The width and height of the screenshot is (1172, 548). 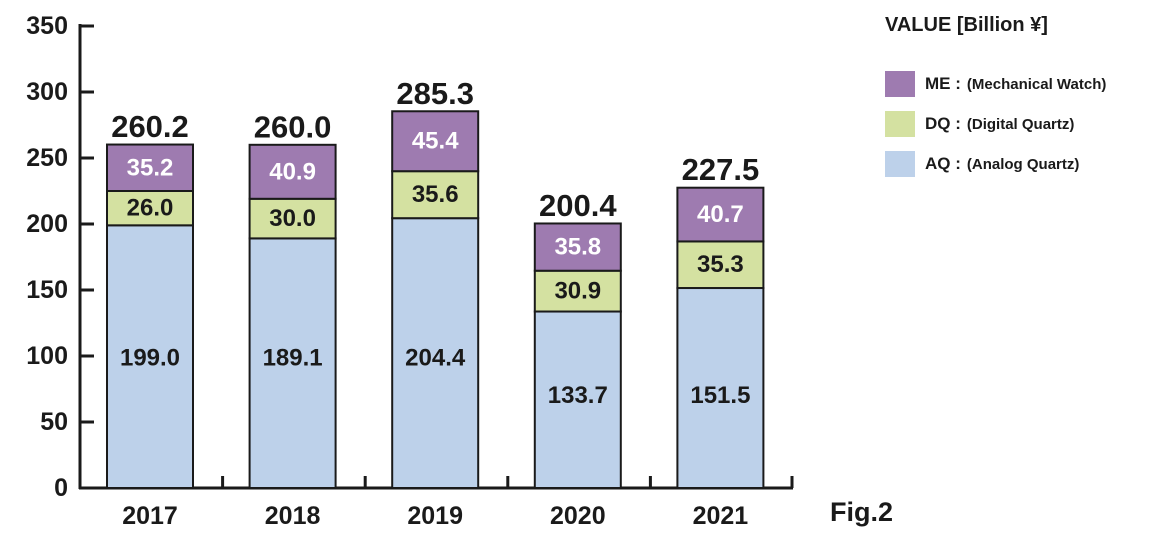 I want to click on legend-swatch-me, so click(x=900, y=84).